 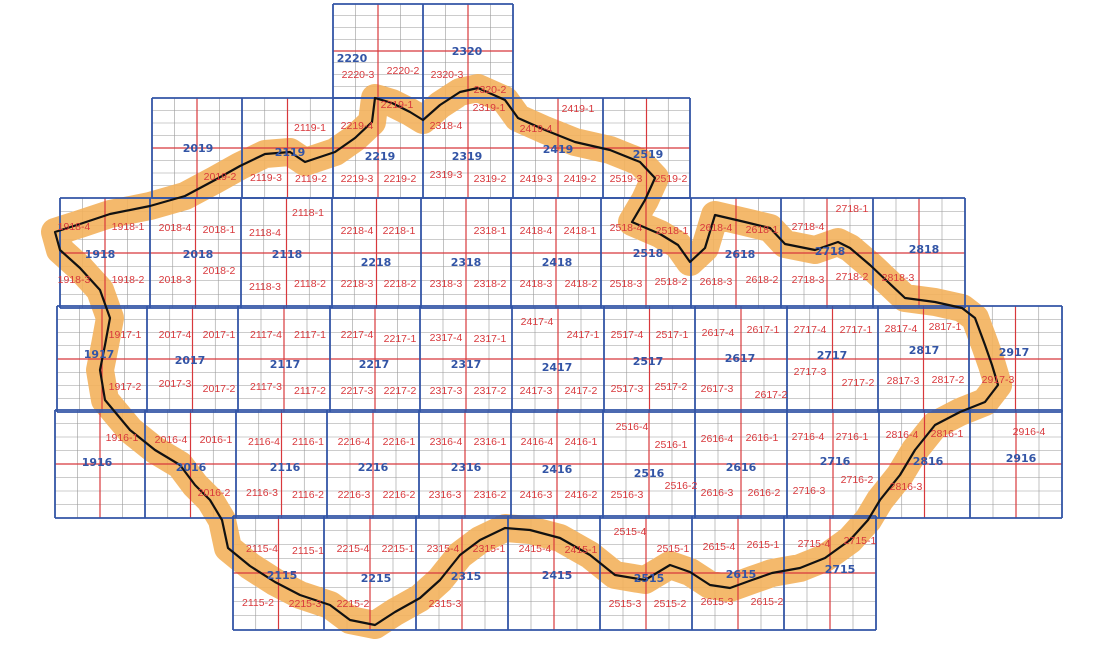 What do you see at coordinates (310, 335) in the screenshot?
I see `quadrant-label-2117-1: 2117-1` at bounding box center [310, 335].